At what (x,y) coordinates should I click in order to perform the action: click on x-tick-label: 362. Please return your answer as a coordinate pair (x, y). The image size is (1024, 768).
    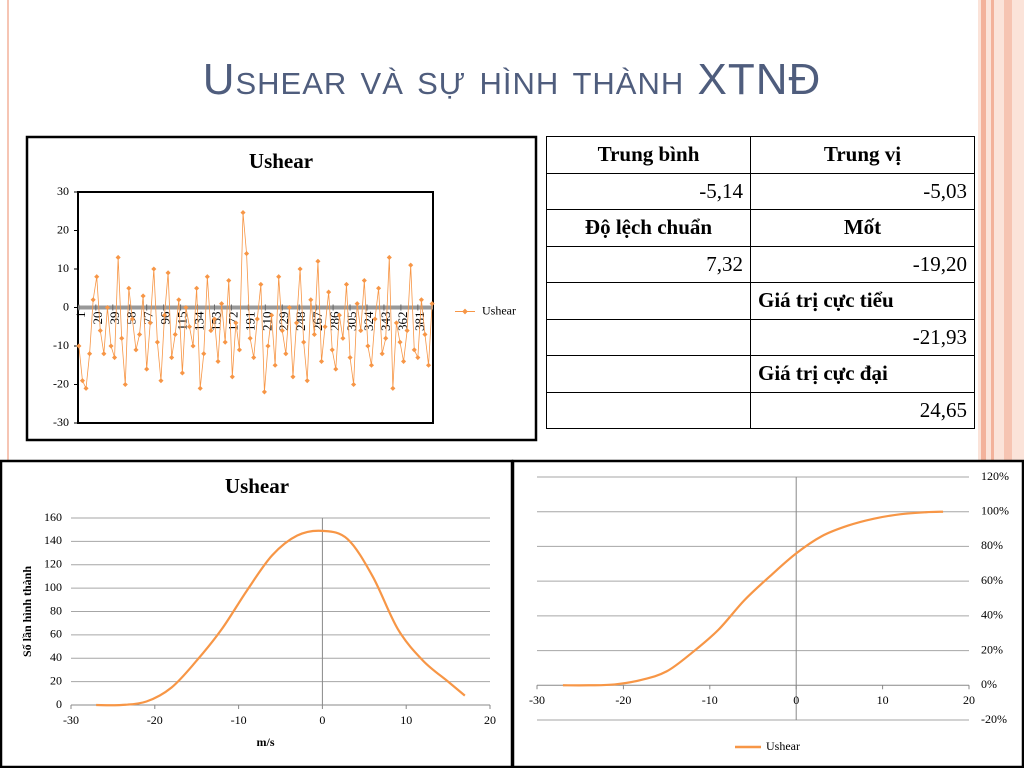
    Looking at the image, I should click on (402, 322).